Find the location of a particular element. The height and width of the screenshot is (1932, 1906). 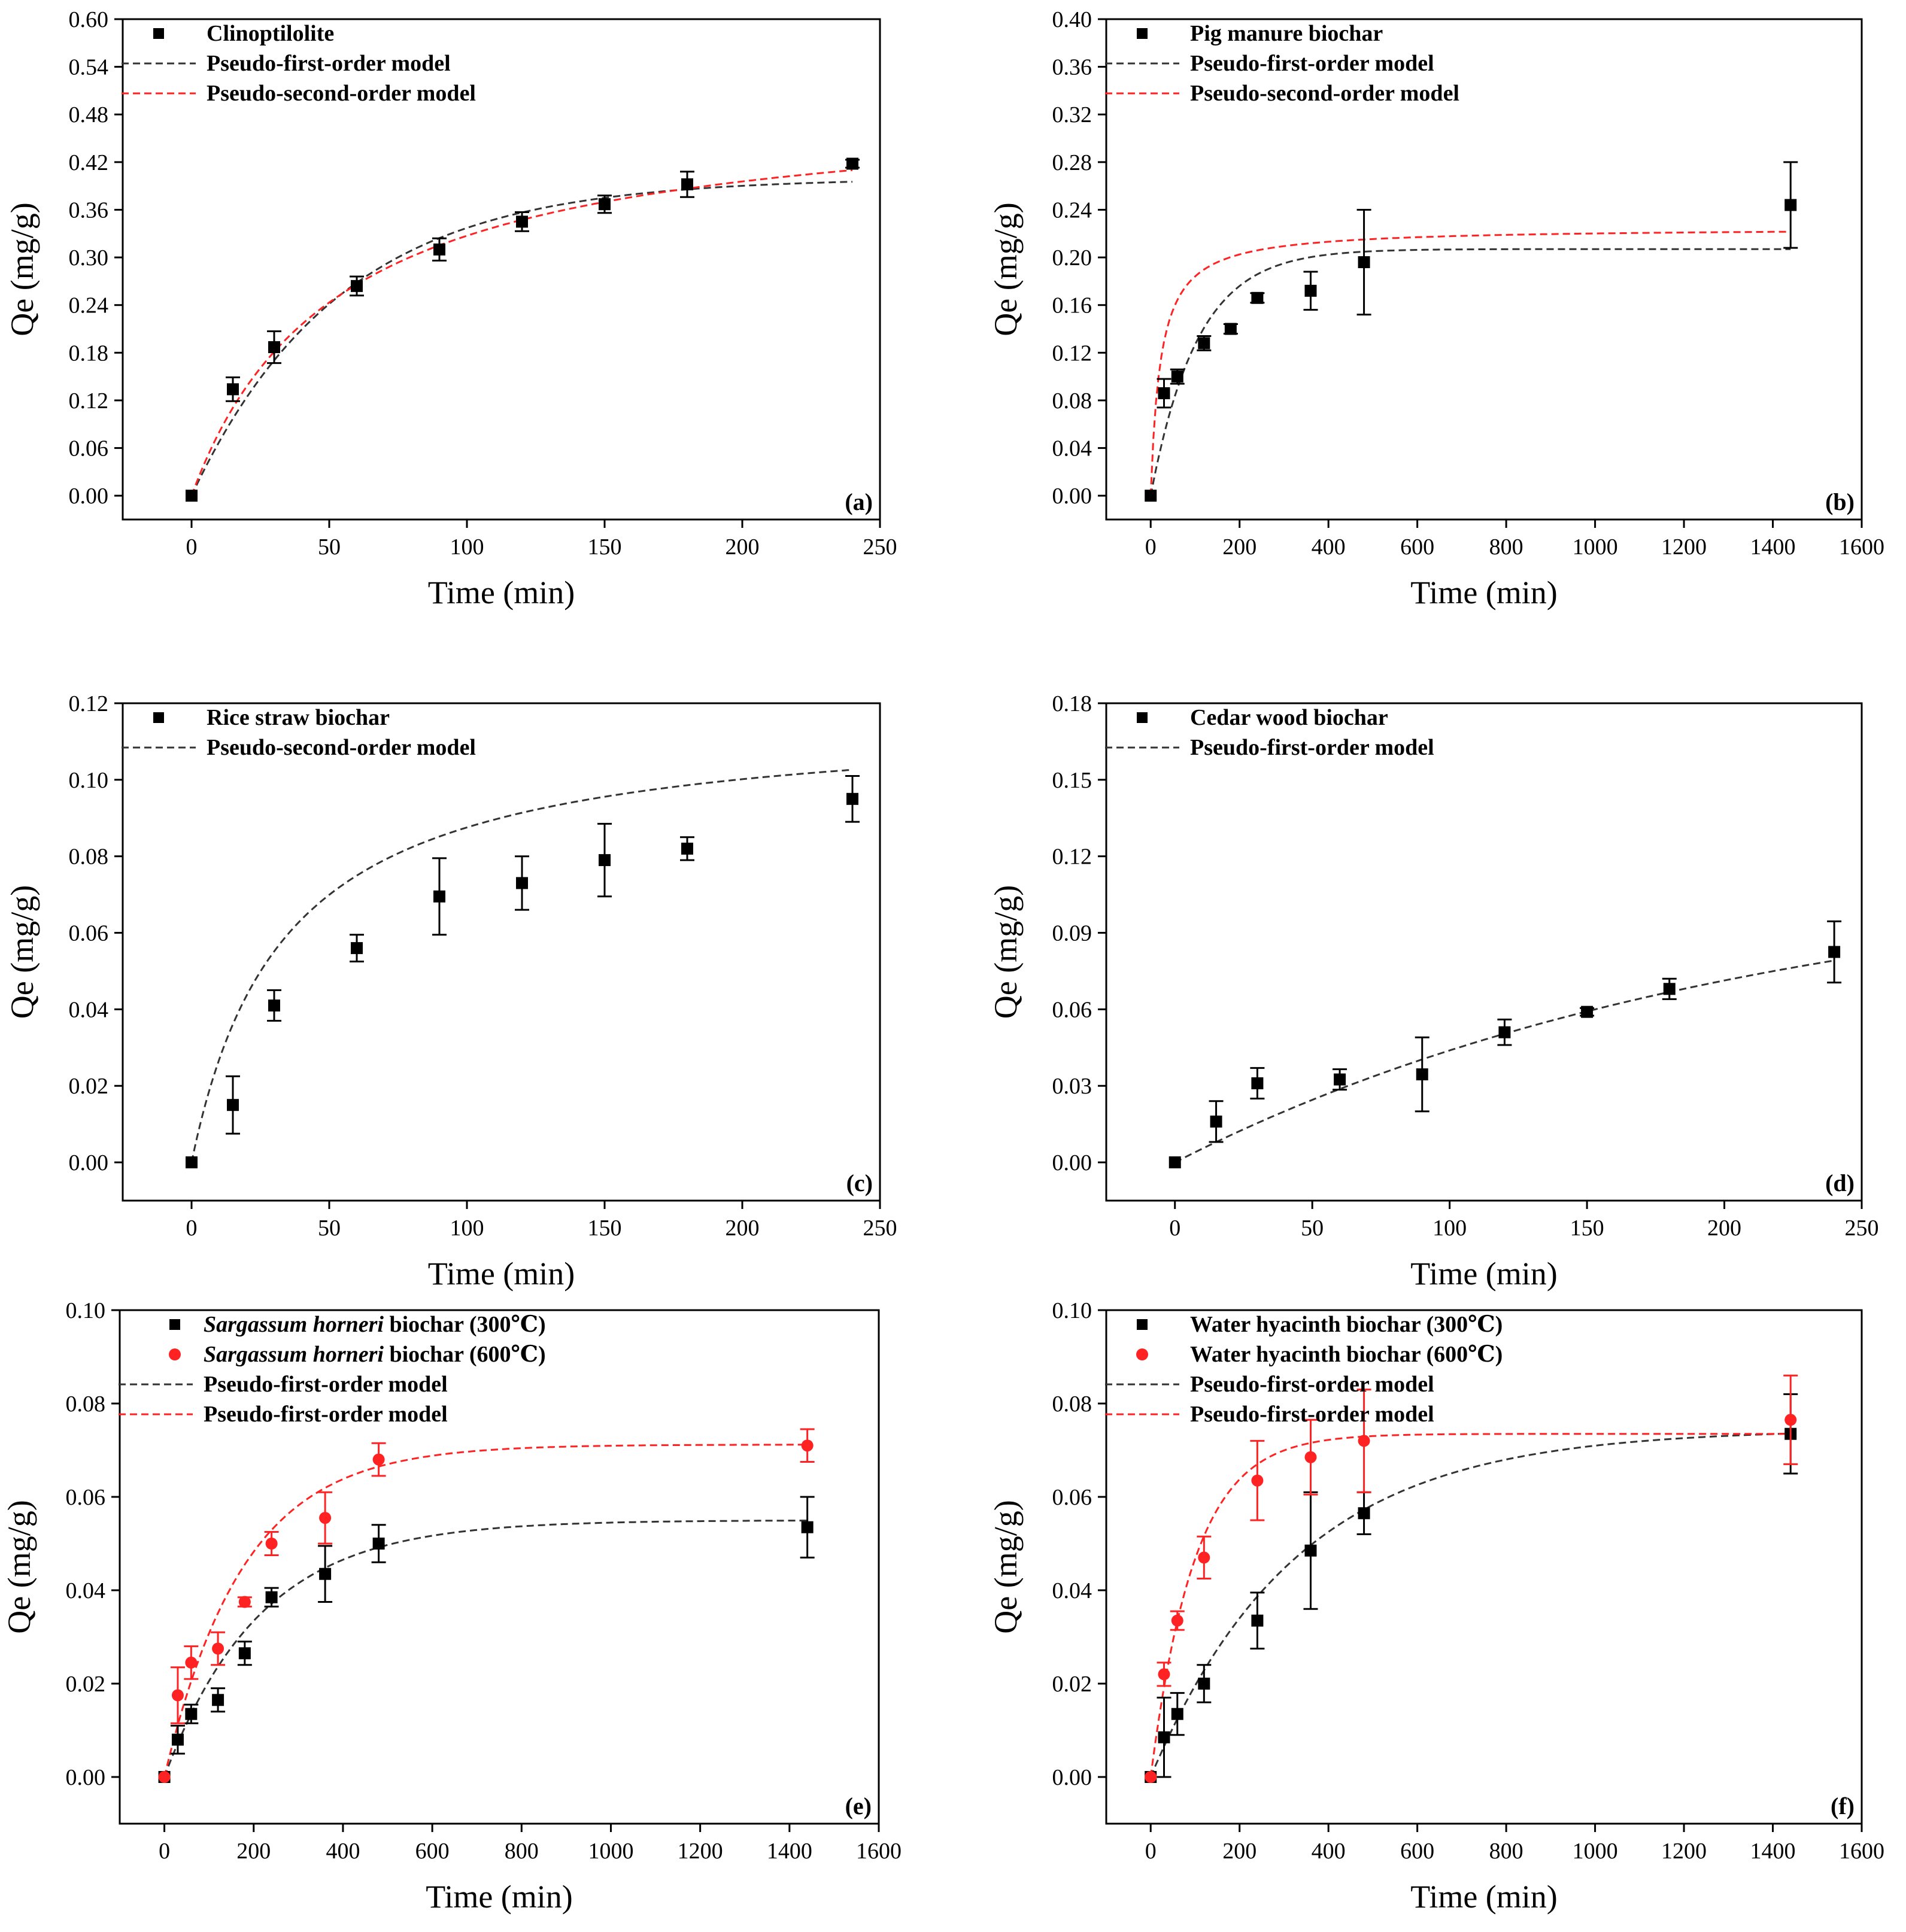

y-tick-label: 0.28 is located at coordinates (1072, 163).